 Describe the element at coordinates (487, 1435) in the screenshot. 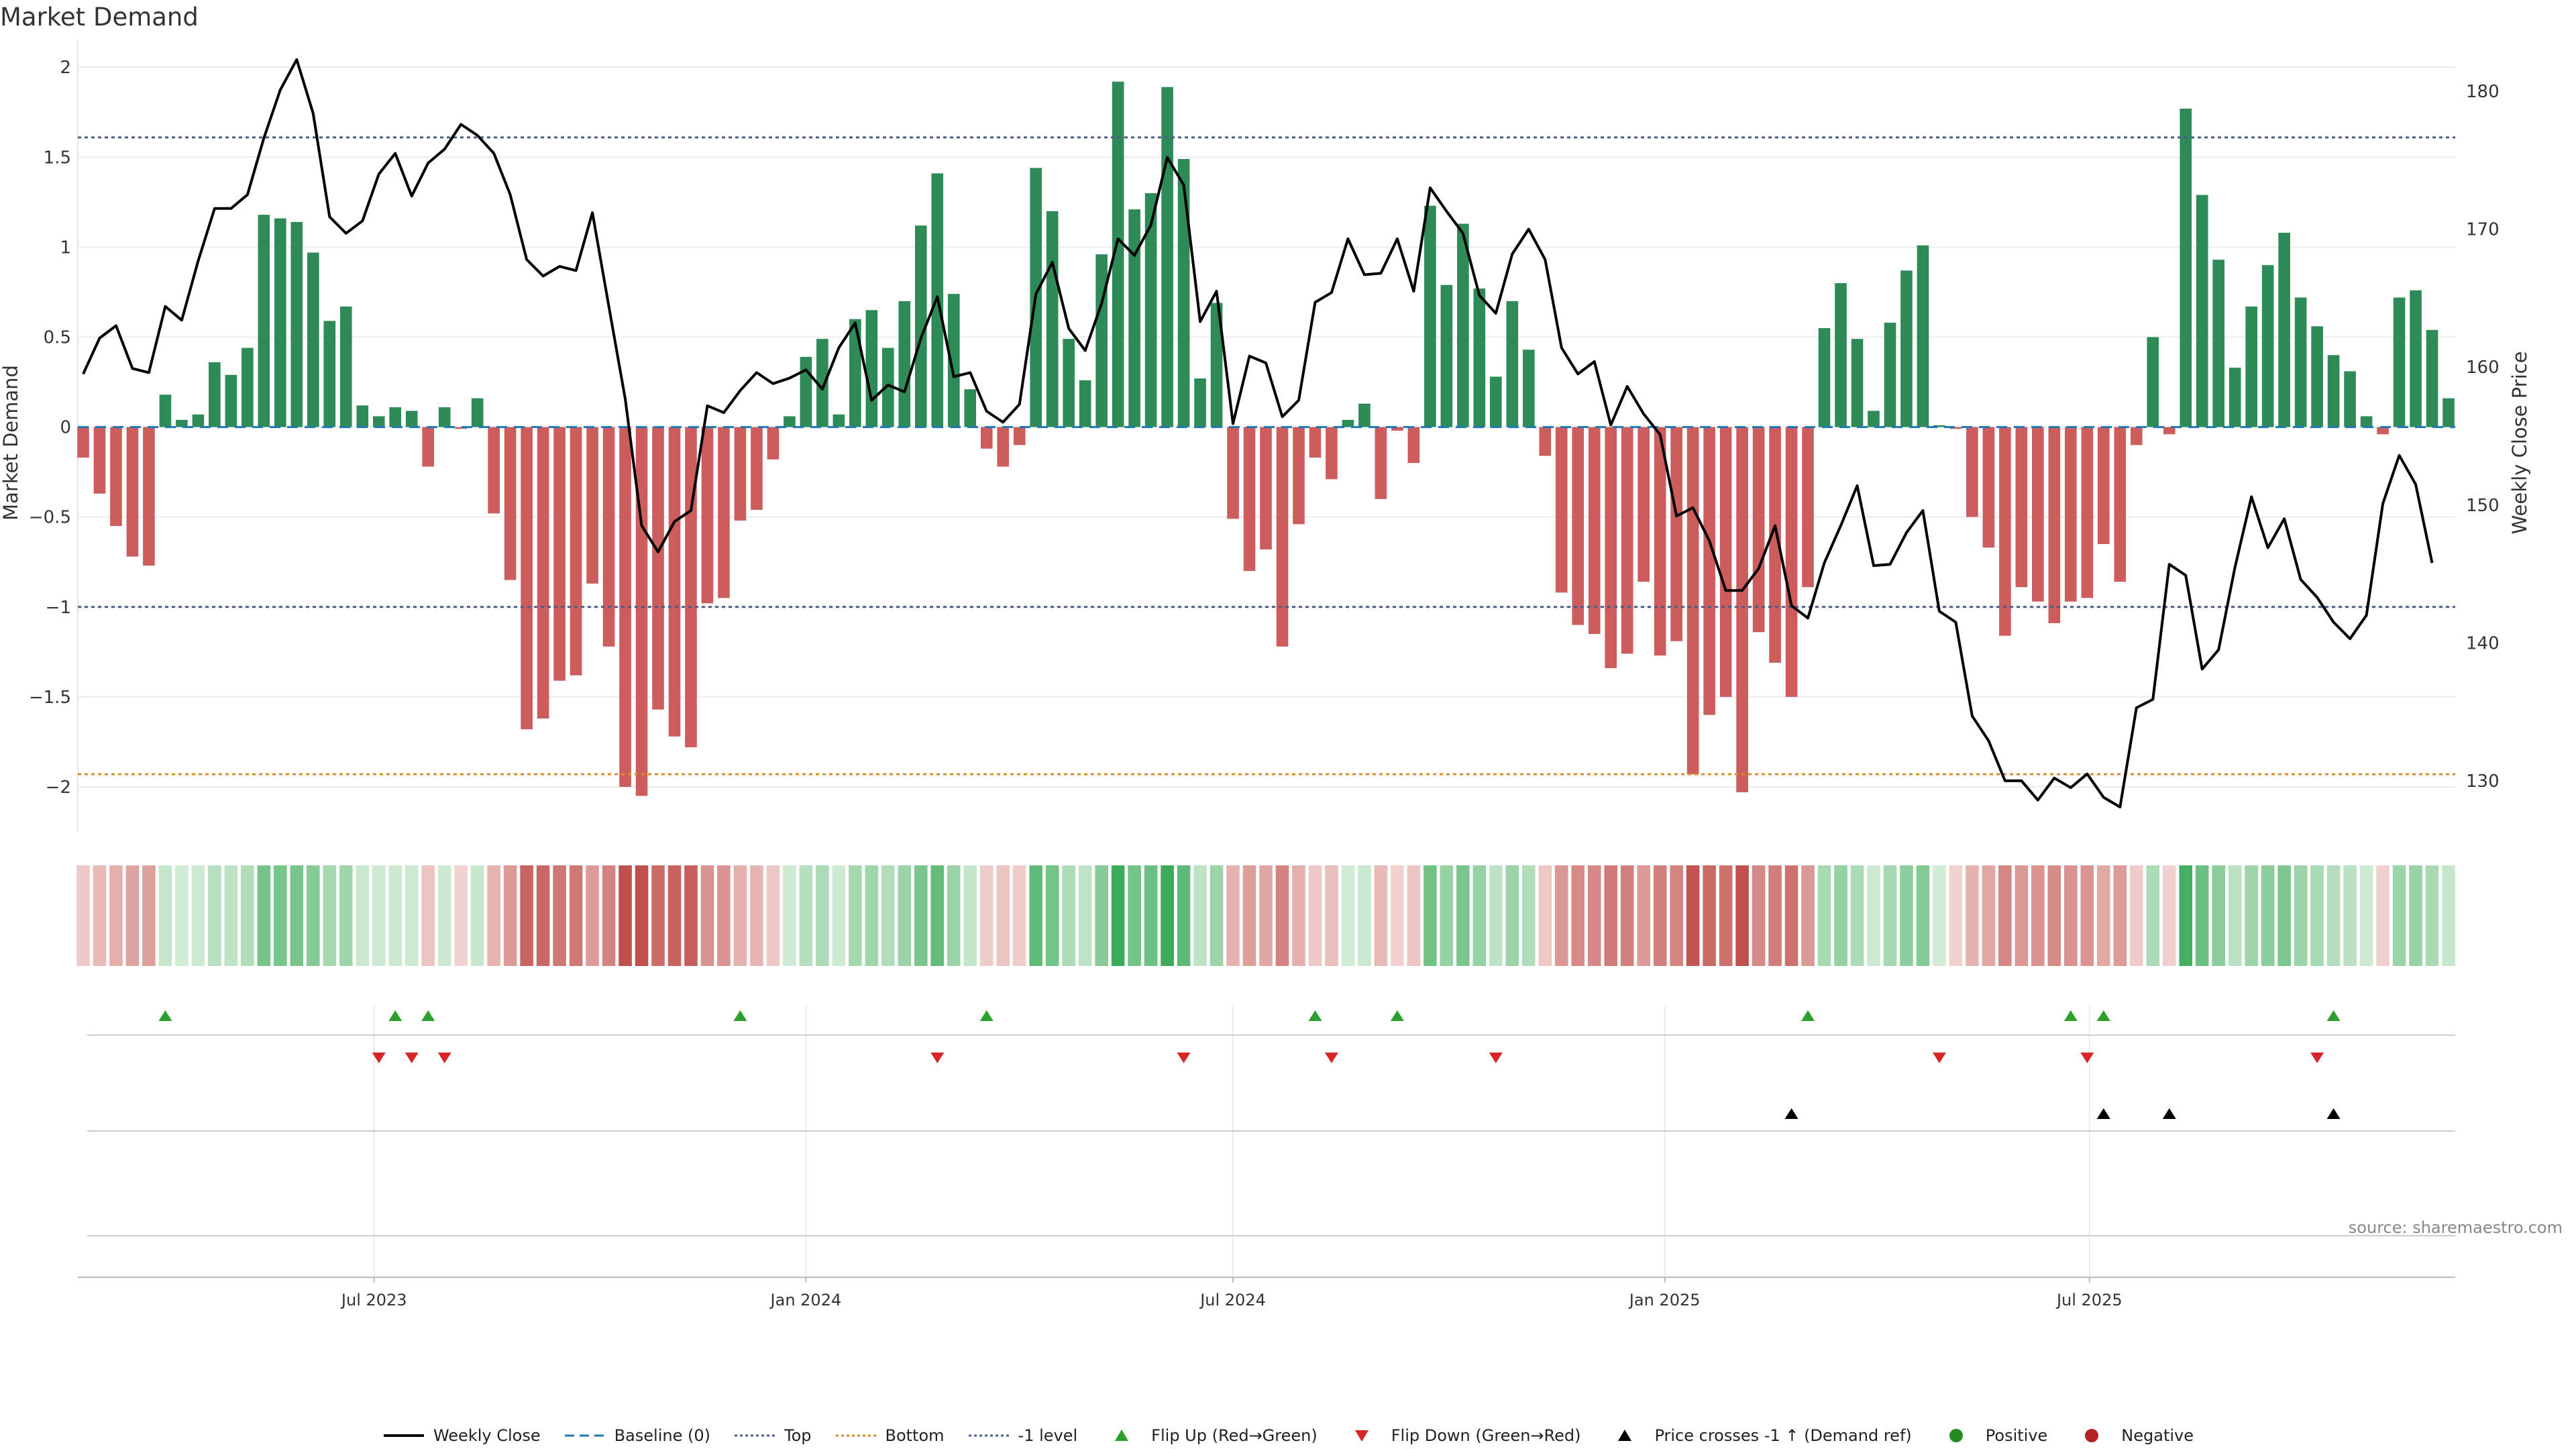

I see `legend-label: Weekly Close` at that location.